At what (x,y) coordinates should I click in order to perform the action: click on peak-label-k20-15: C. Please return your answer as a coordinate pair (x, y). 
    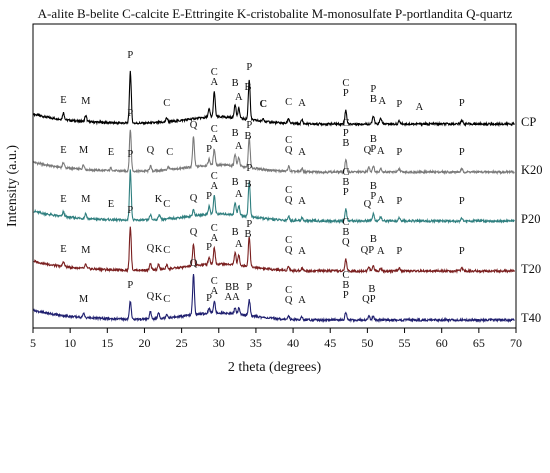
    Looking at the image, I should click on (288, 140).